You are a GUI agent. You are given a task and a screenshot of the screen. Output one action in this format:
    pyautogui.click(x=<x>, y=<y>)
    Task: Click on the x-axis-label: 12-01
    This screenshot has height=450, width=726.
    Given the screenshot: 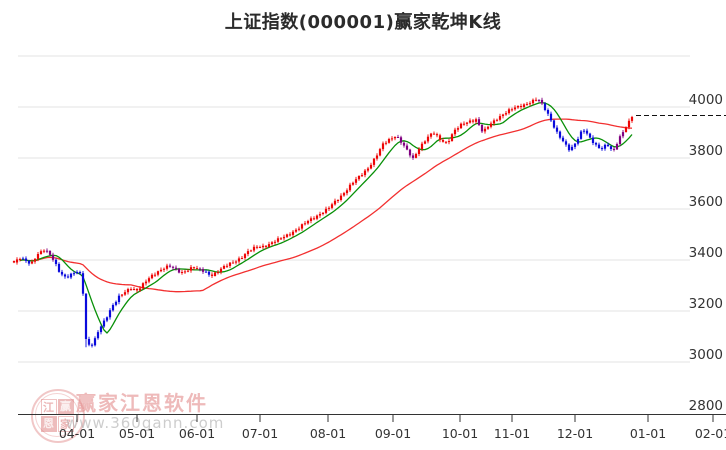 What is the action you would take?
    pyautogui.click(x=575, y=433)
    